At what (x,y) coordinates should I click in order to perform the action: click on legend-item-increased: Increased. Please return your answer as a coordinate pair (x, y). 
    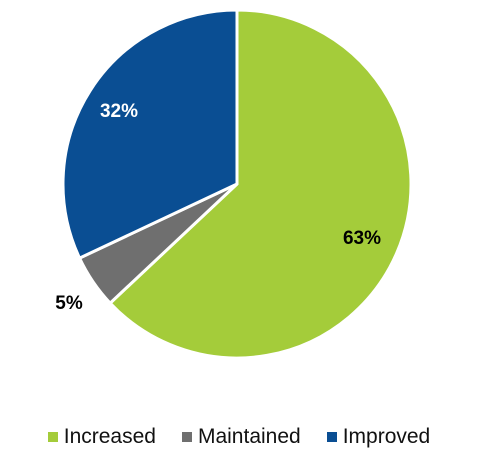
    Looking at the image, I should click on (101, 437).